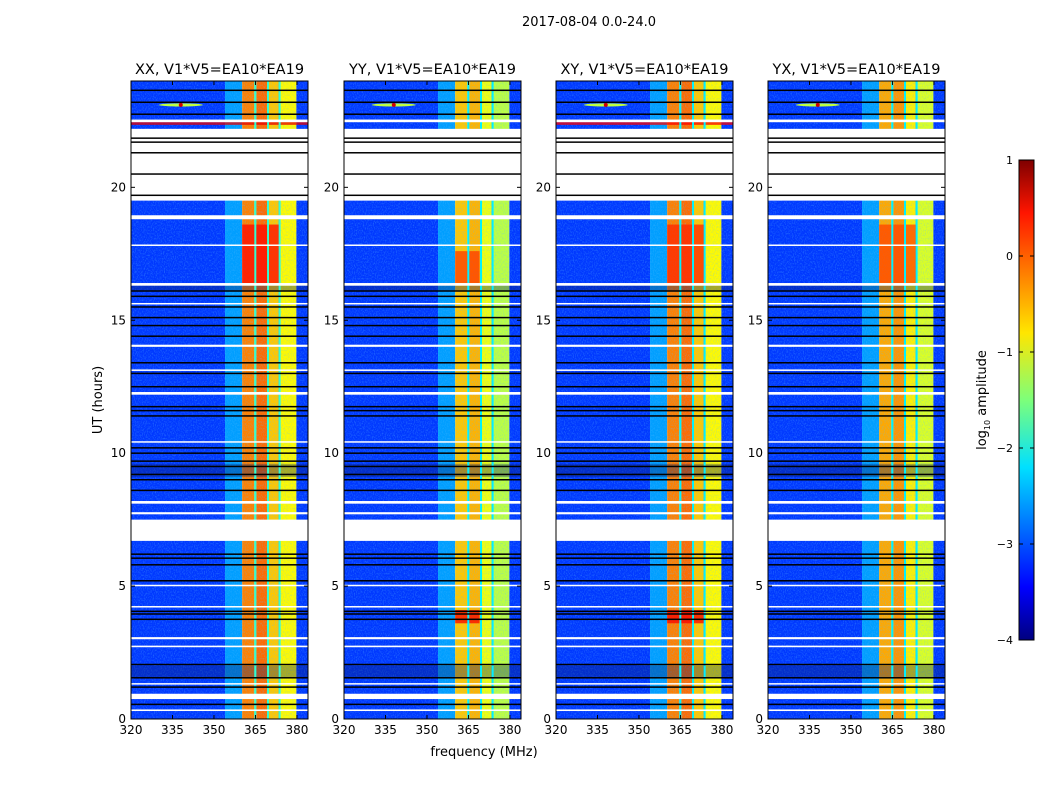 The image size is (1050, 804). I want to click on x-tick-label: 335, so click(809, 730).